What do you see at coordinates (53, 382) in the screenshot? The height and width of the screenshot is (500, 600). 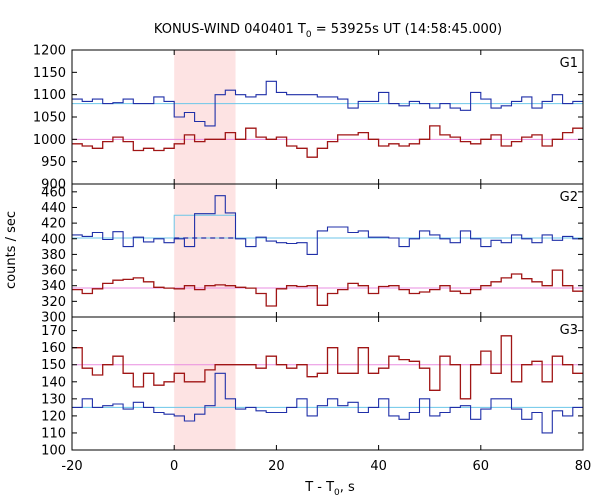 I see `y-tick-label: 140` at bounding box center [53, 382].